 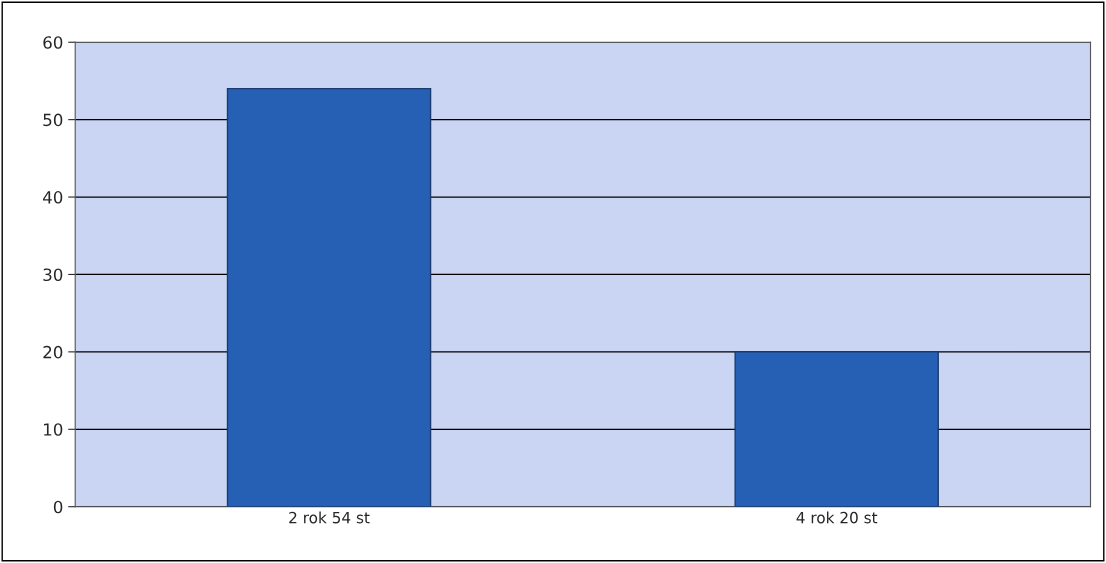 What do you see at coordinates (329, 517) in the screenshot?
I see `x-tick-label: 2 rok 54 st` at bounding box center [329, 517].